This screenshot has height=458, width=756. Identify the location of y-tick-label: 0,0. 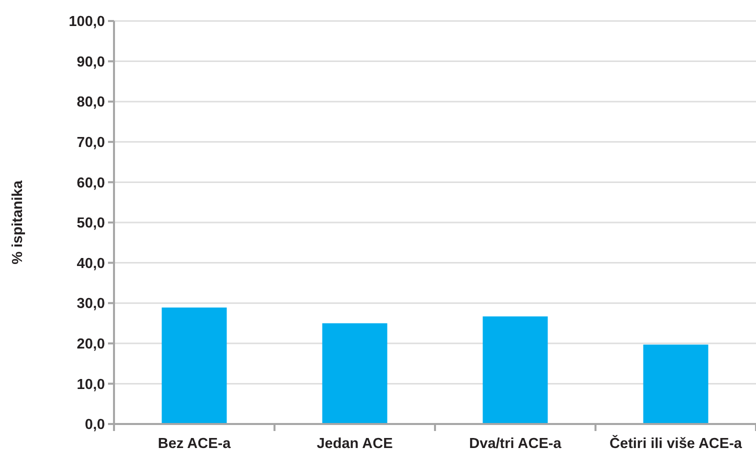
(94, 425).